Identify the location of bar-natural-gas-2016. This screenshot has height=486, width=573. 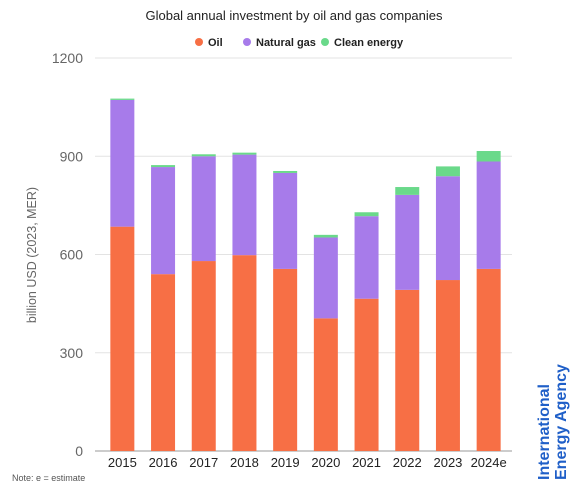
(163, 221).